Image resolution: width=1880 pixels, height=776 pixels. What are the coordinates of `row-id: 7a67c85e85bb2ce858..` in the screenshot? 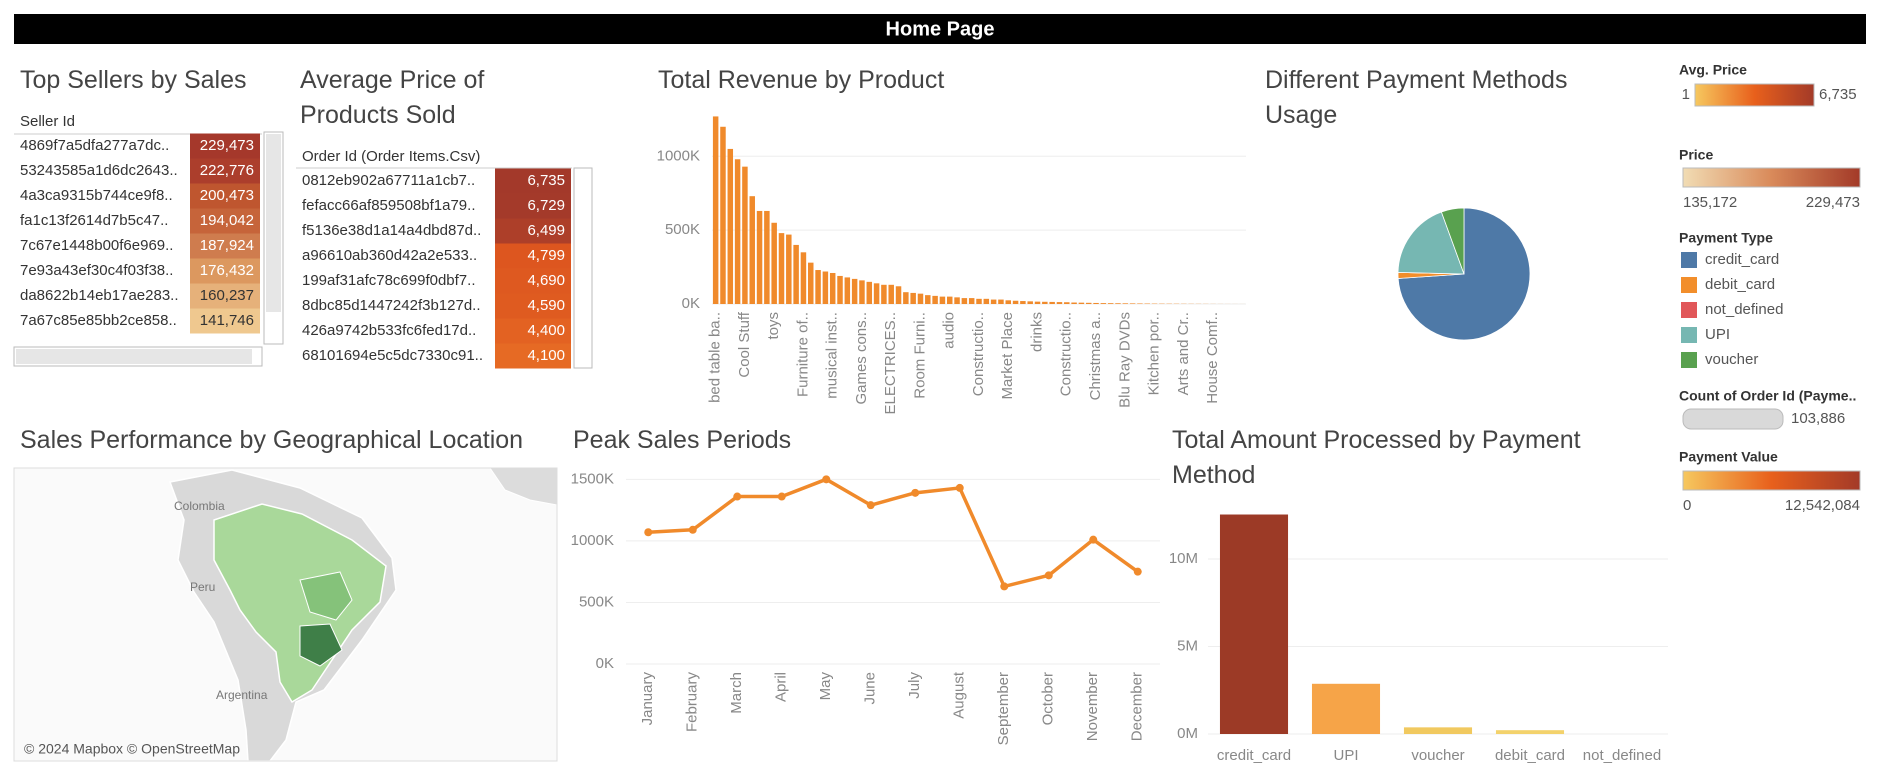 It's located at (98, 320).